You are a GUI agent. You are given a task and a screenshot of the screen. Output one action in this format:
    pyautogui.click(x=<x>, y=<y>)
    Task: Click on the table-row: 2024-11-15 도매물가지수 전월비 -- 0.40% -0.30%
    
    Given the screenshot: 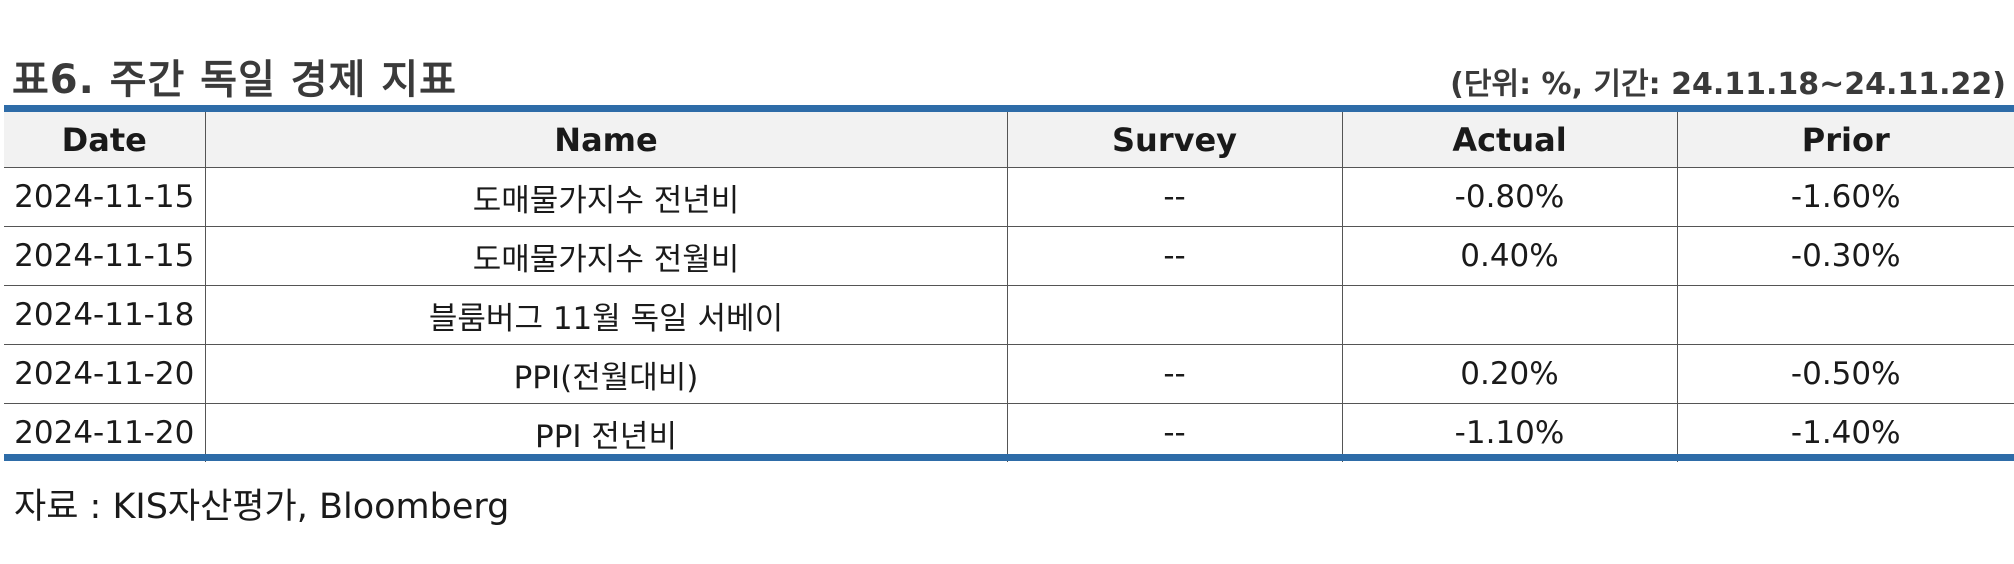 What is the action you would take?
    pyautogui.click(x=1009, y=256)
    